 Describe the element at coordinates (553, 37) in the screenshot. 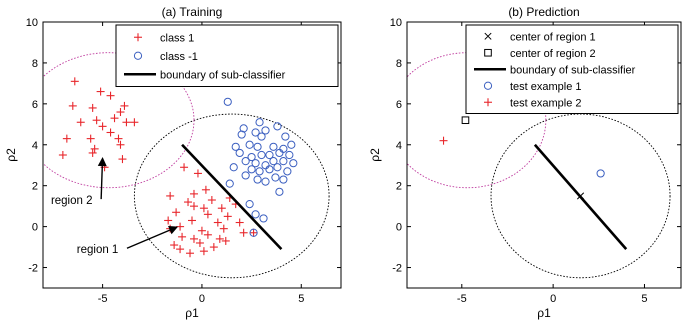

I see `legend-label: center of region 1` at that location.